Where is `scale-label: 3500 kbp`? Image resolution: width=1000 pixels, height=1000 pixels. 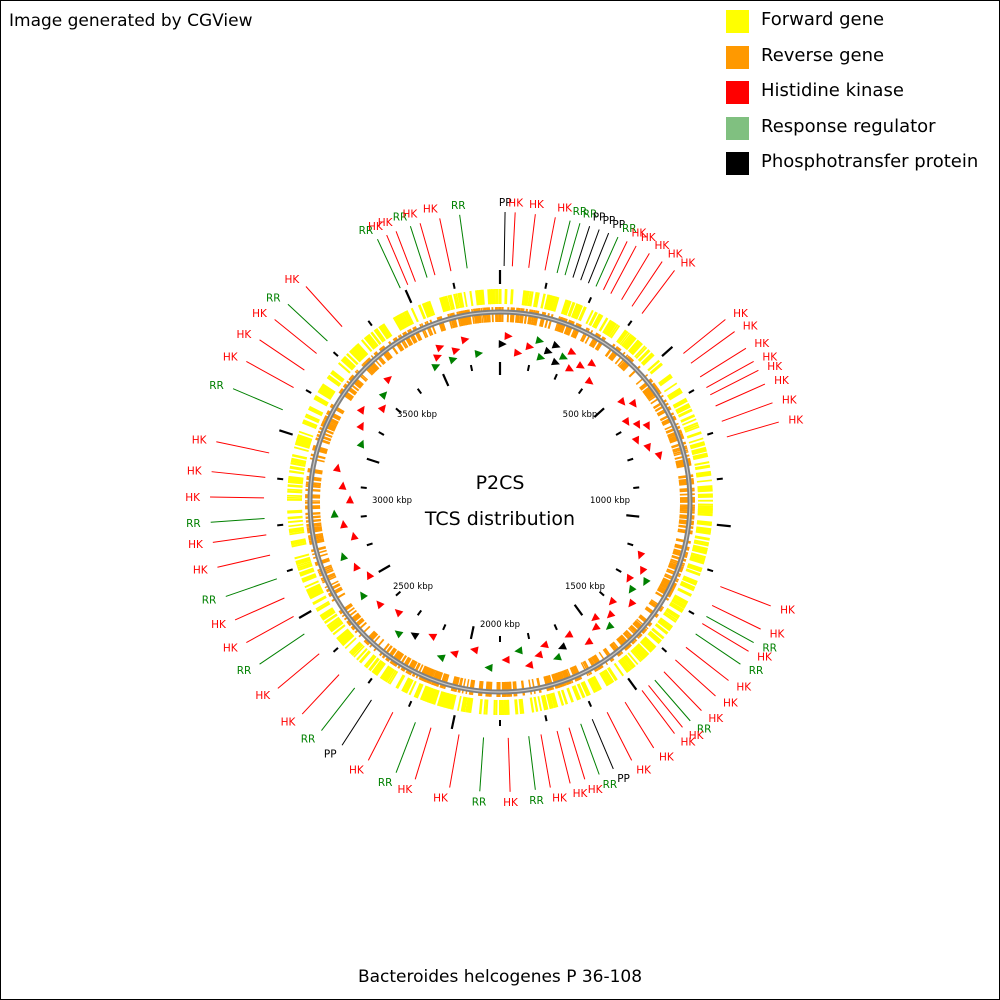 scale-label: 3500 kbp is located at coordinates (417, 415).